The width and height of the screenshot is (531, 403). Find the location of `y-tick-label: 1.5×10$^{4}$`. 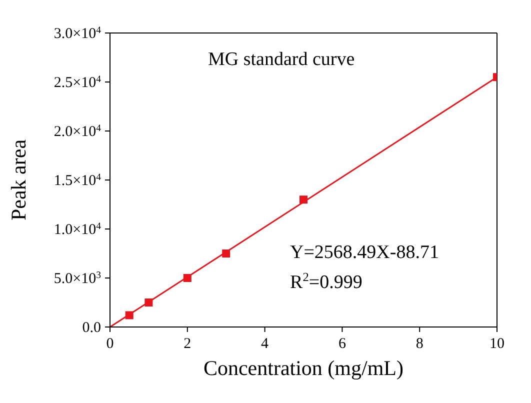

y-tick-label: 1.5×10$^{4}$ is located at coordinates (78, 180).